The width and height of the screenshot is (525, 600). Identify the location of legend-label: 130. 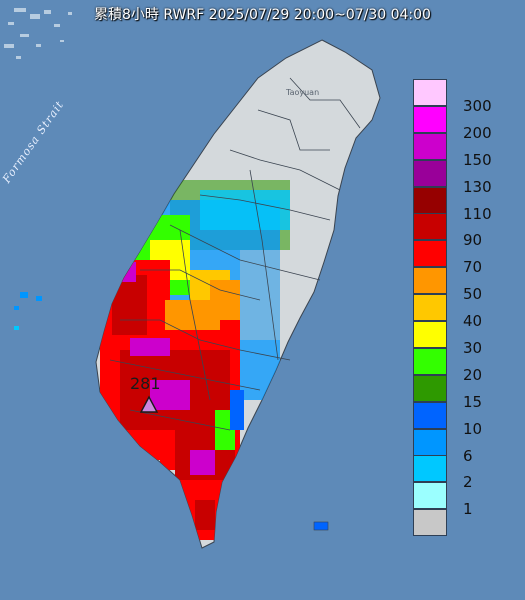
(477, 186).